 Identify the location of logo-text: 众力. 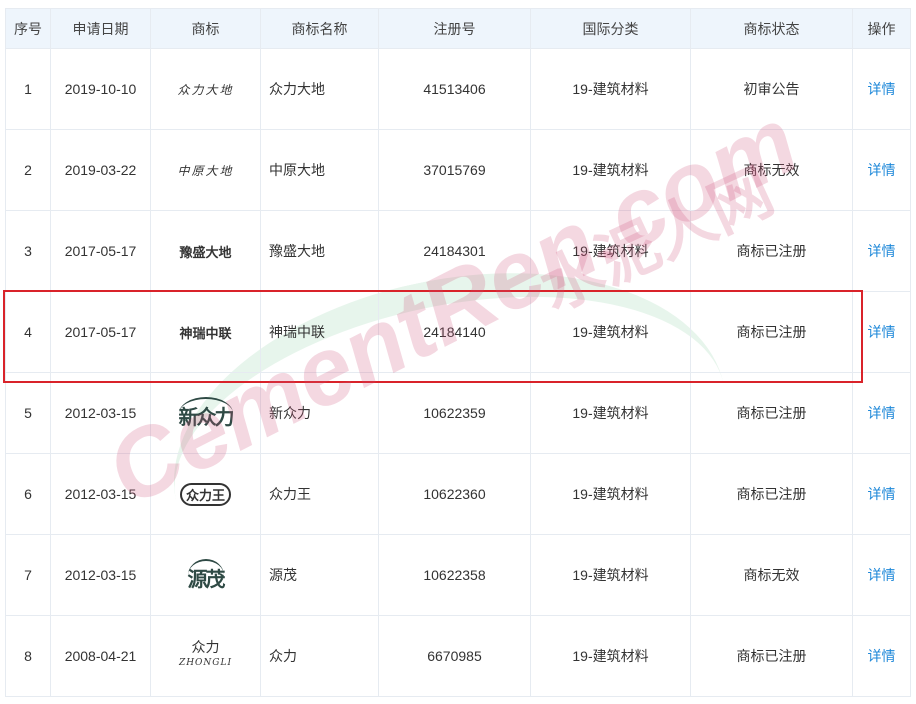
(205, 648).